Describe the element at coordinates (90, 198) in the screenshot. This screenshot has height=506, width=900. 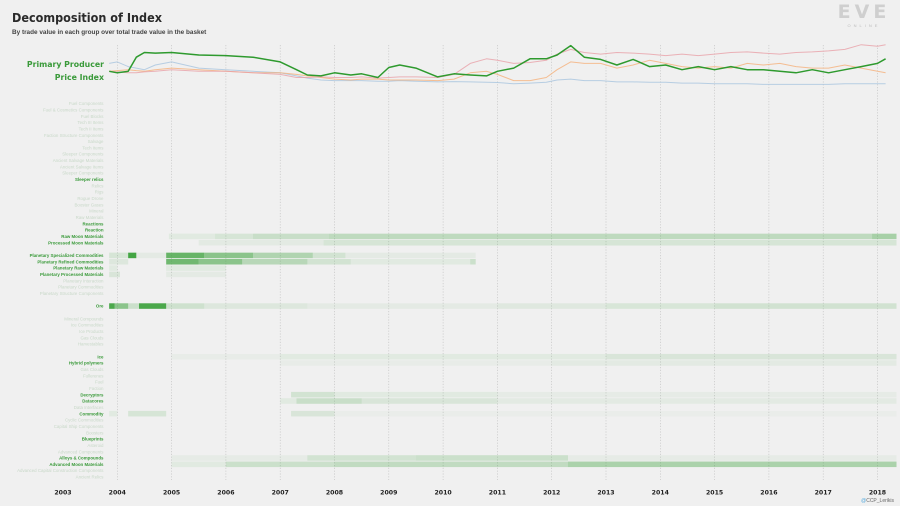
I see `row-label: Rogue Drone` at that location.